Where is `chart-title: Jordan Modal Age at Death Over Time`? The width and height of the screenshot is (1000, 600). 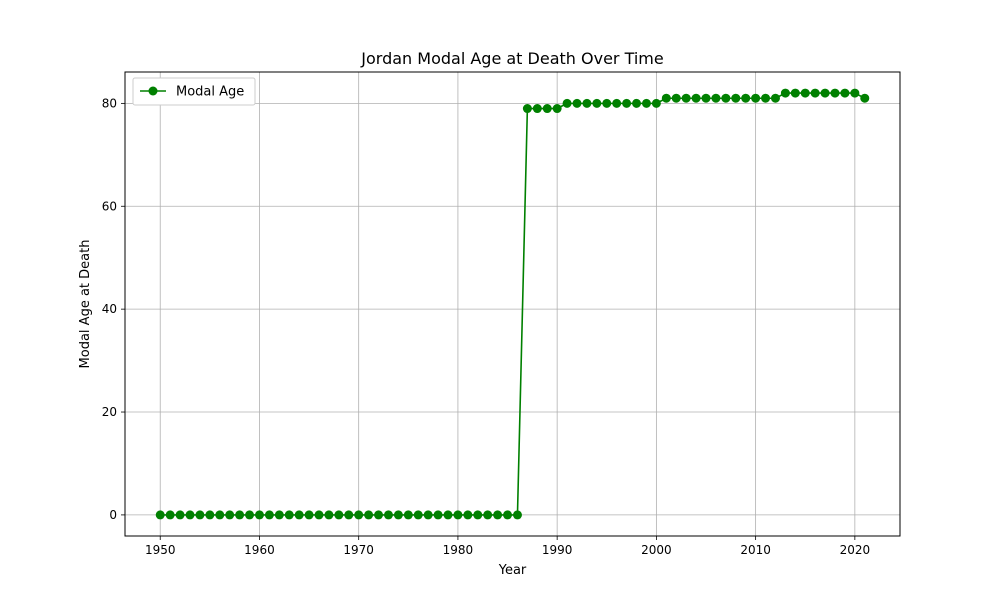 chart-title: Jordan Modal Age at Death Over Time is located at coordinates (511, 58).